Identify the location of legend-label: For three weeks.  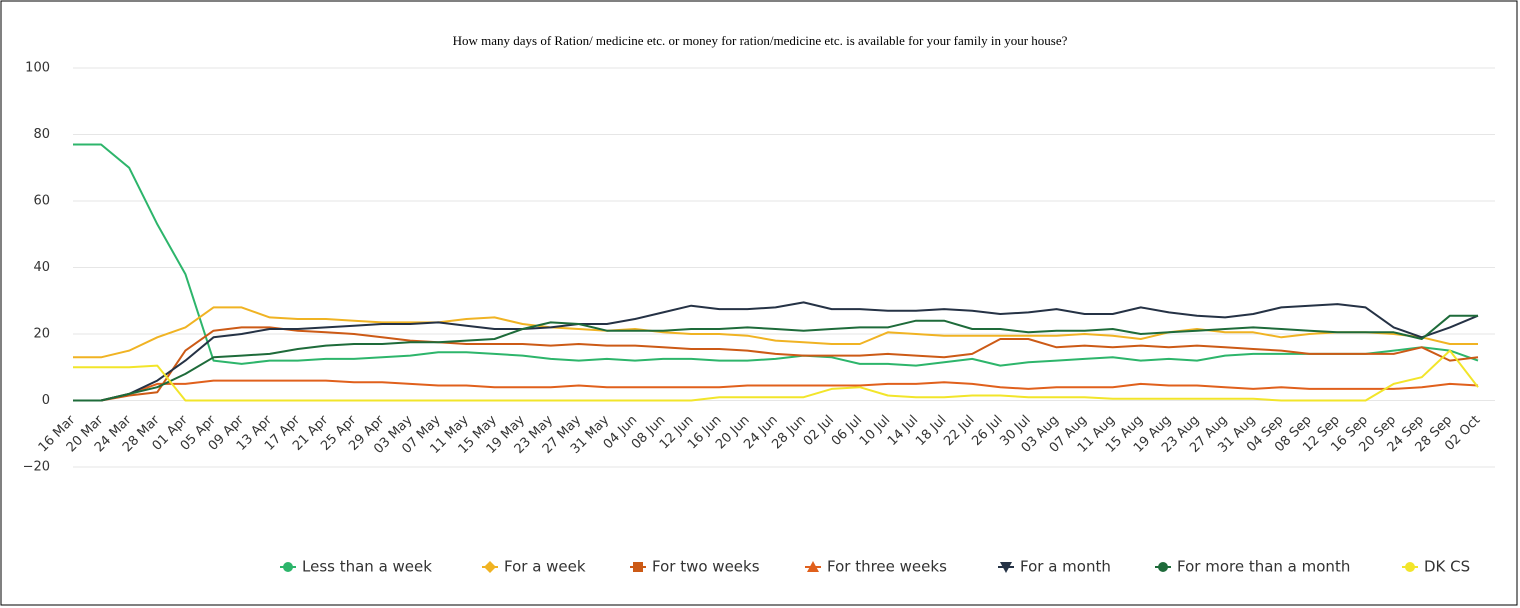
(887, 567).